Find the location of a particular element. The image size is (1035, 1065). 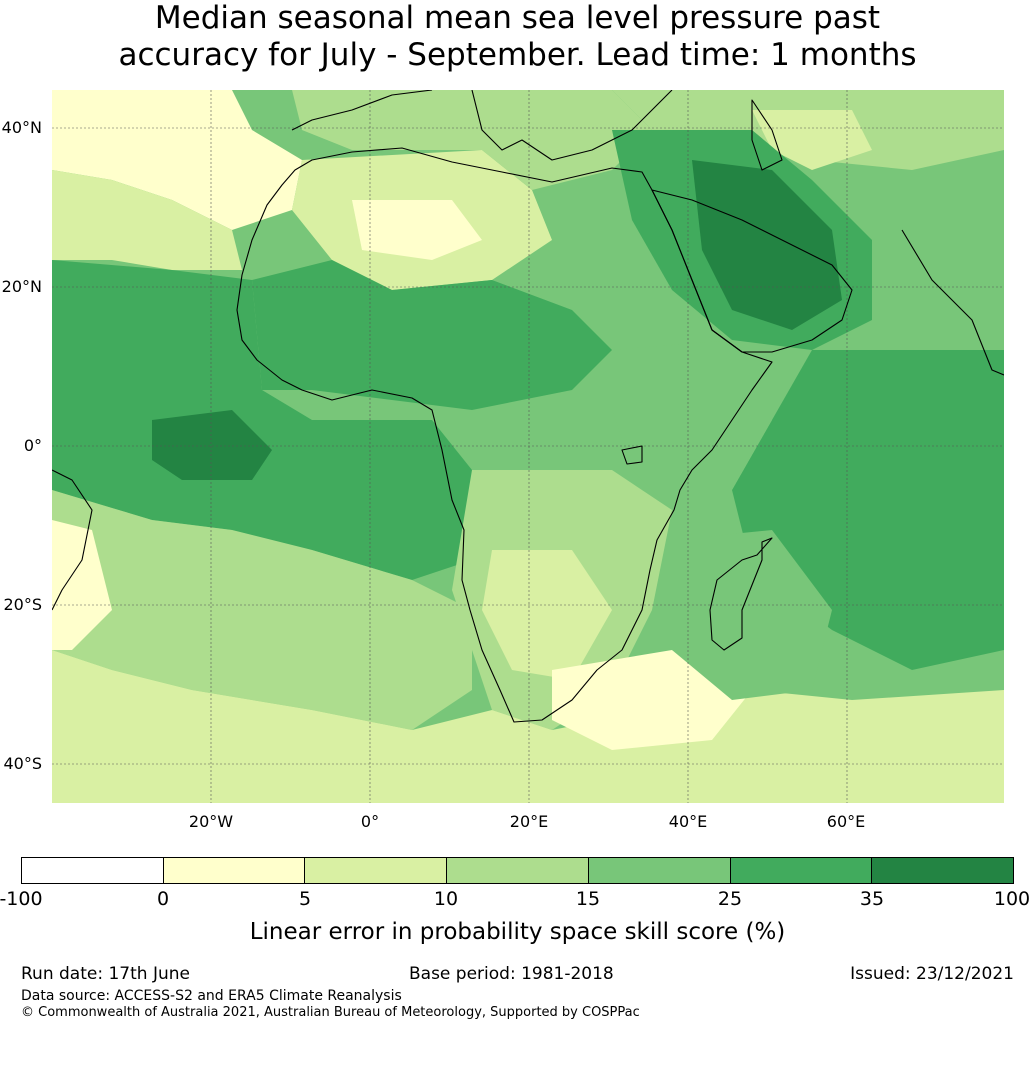

coastline-india is located at coordinates (952, 302).